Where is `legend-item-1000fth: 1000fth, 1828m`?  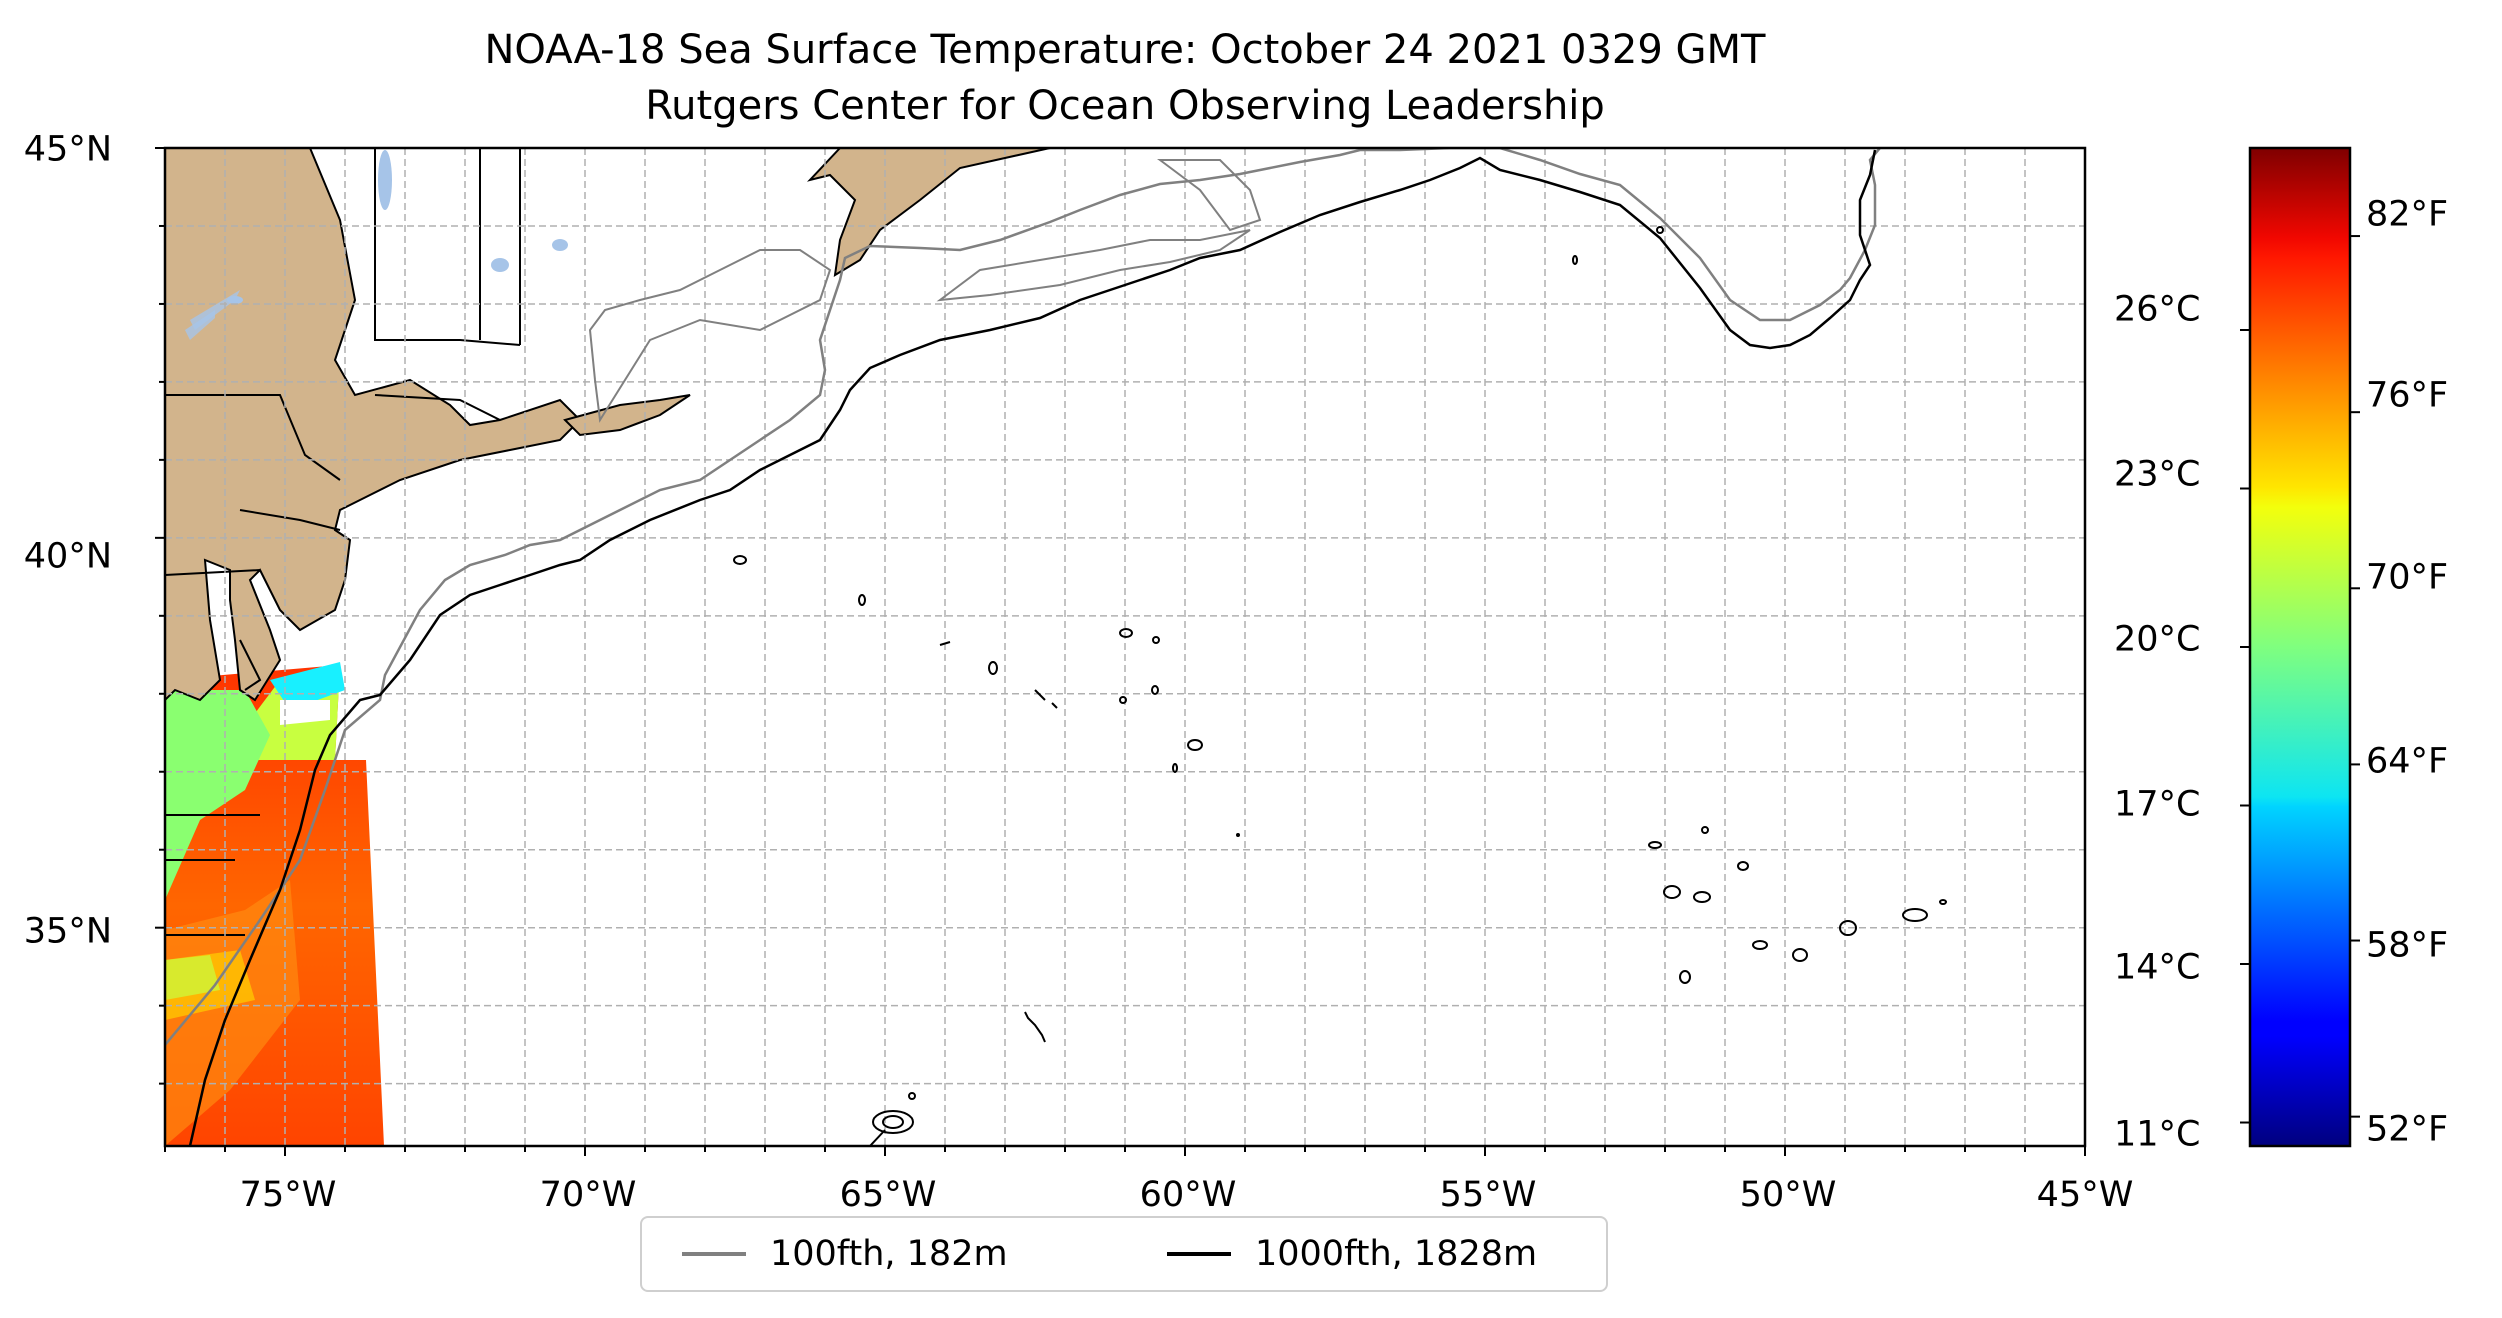
legend-item-1000fth: 1000fth, 1828m is located at coordinates (1352, 1254).